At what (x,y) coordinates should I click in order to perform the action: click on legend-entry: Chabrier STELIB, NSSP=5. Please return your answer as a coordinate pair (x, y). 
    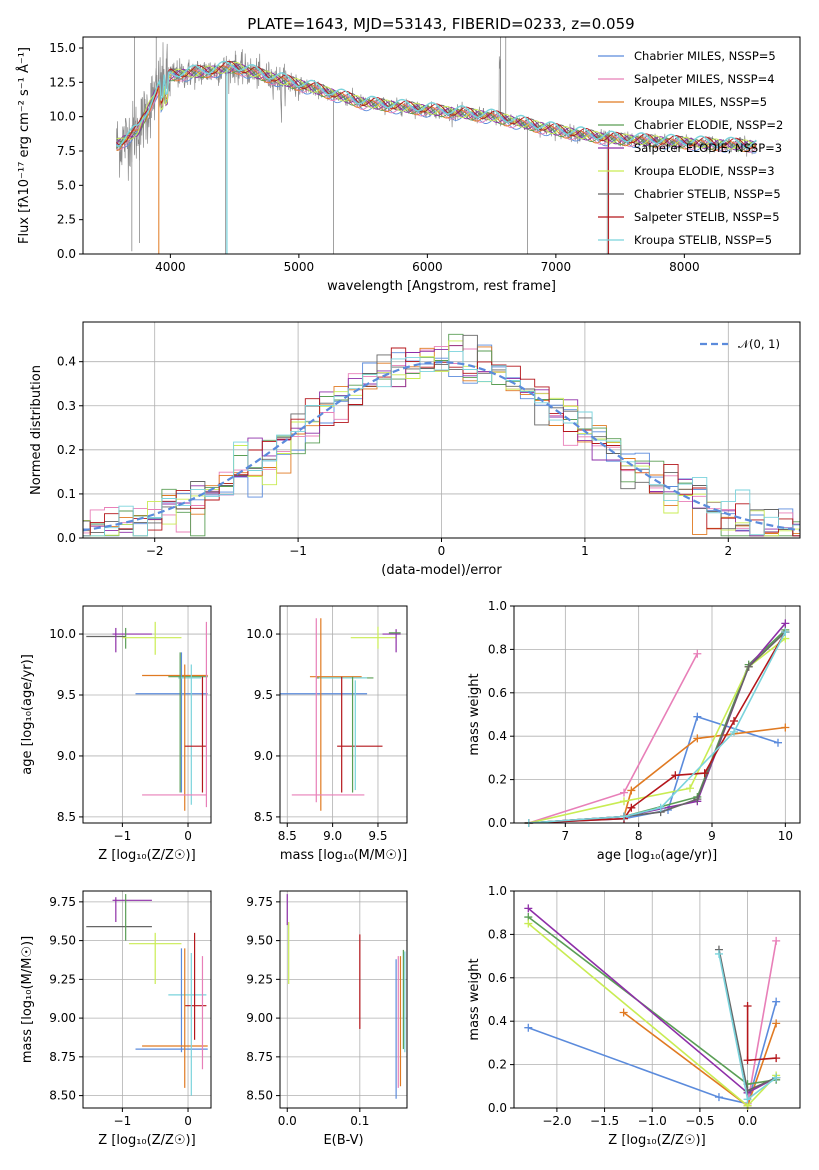
    Looking at the image, I should click on (707, 194).